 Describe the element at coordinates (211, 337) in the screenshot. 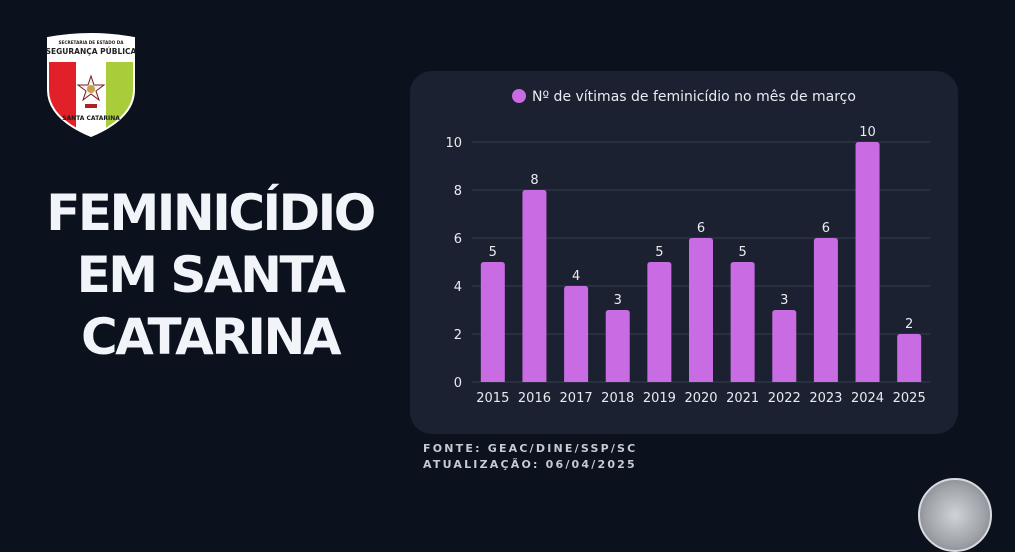

I see `headline-line: CATARINA` at that location.